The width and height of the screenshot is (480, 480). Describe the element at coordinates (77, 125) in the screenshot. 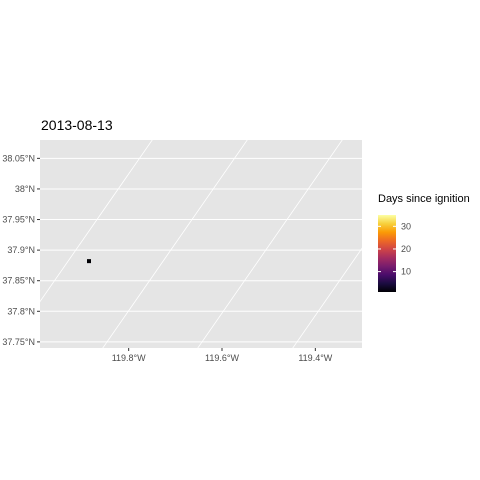

I see `chart-title: 2013-08-13` at that location.